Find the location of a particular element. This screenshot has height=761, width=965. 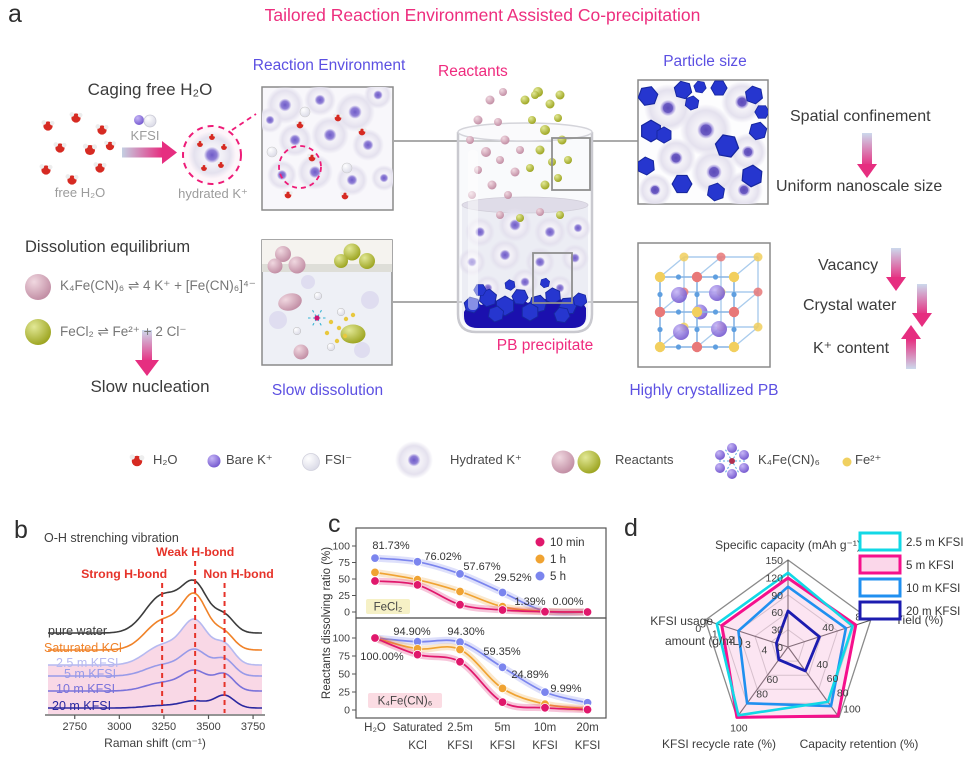

svg-text: Yield (%) is located at coordinates (919, 620).